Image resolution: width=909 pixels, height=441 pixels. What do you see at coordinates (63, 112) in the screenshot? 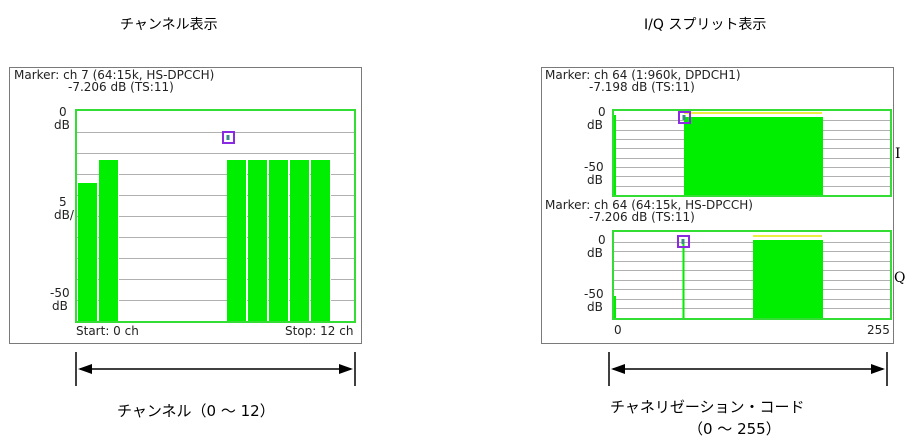
I see `left-y-top-value: 0` at bounding box center [63, 112].